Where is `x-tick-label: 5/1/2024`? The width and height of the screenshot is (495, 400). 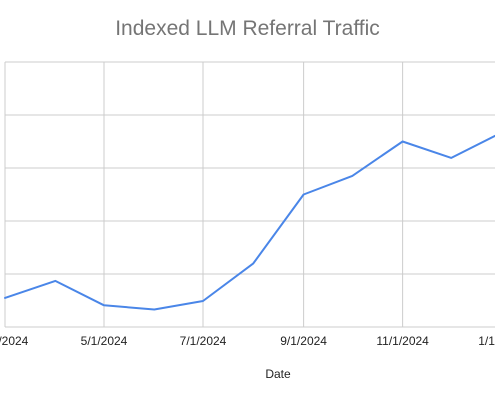
x-tick-label: 5/1/2024 is located at coordinates (104, 341).